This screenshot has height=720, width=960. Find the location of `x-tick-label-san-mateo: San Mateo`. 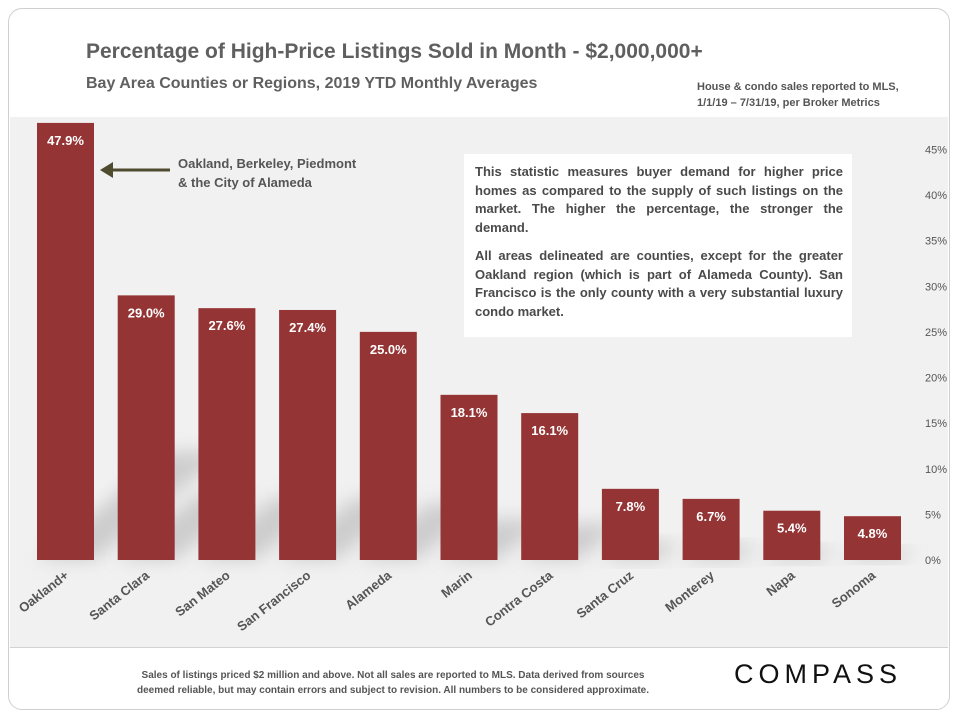

x-tick-label-san-mateo: San Mateo is located at coordinates (202, 594).